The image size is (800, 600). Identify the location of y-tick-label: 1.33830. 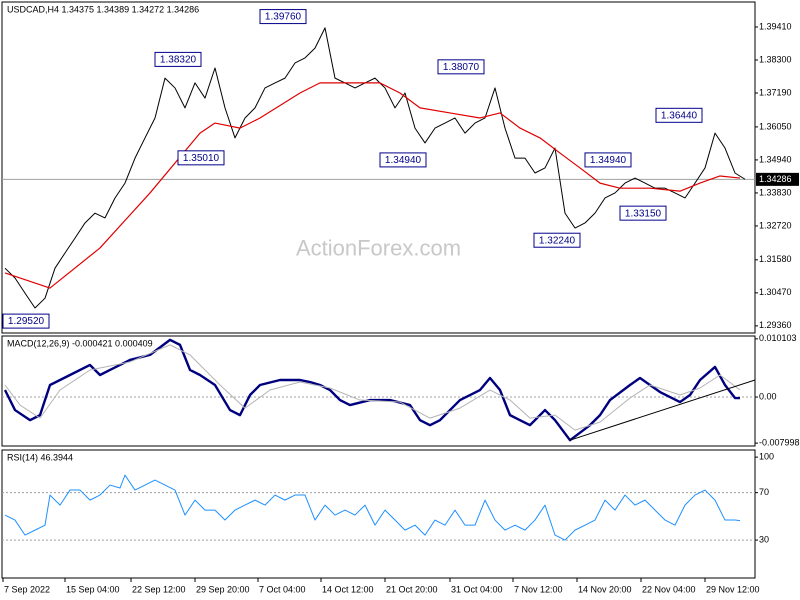
(775, 192).